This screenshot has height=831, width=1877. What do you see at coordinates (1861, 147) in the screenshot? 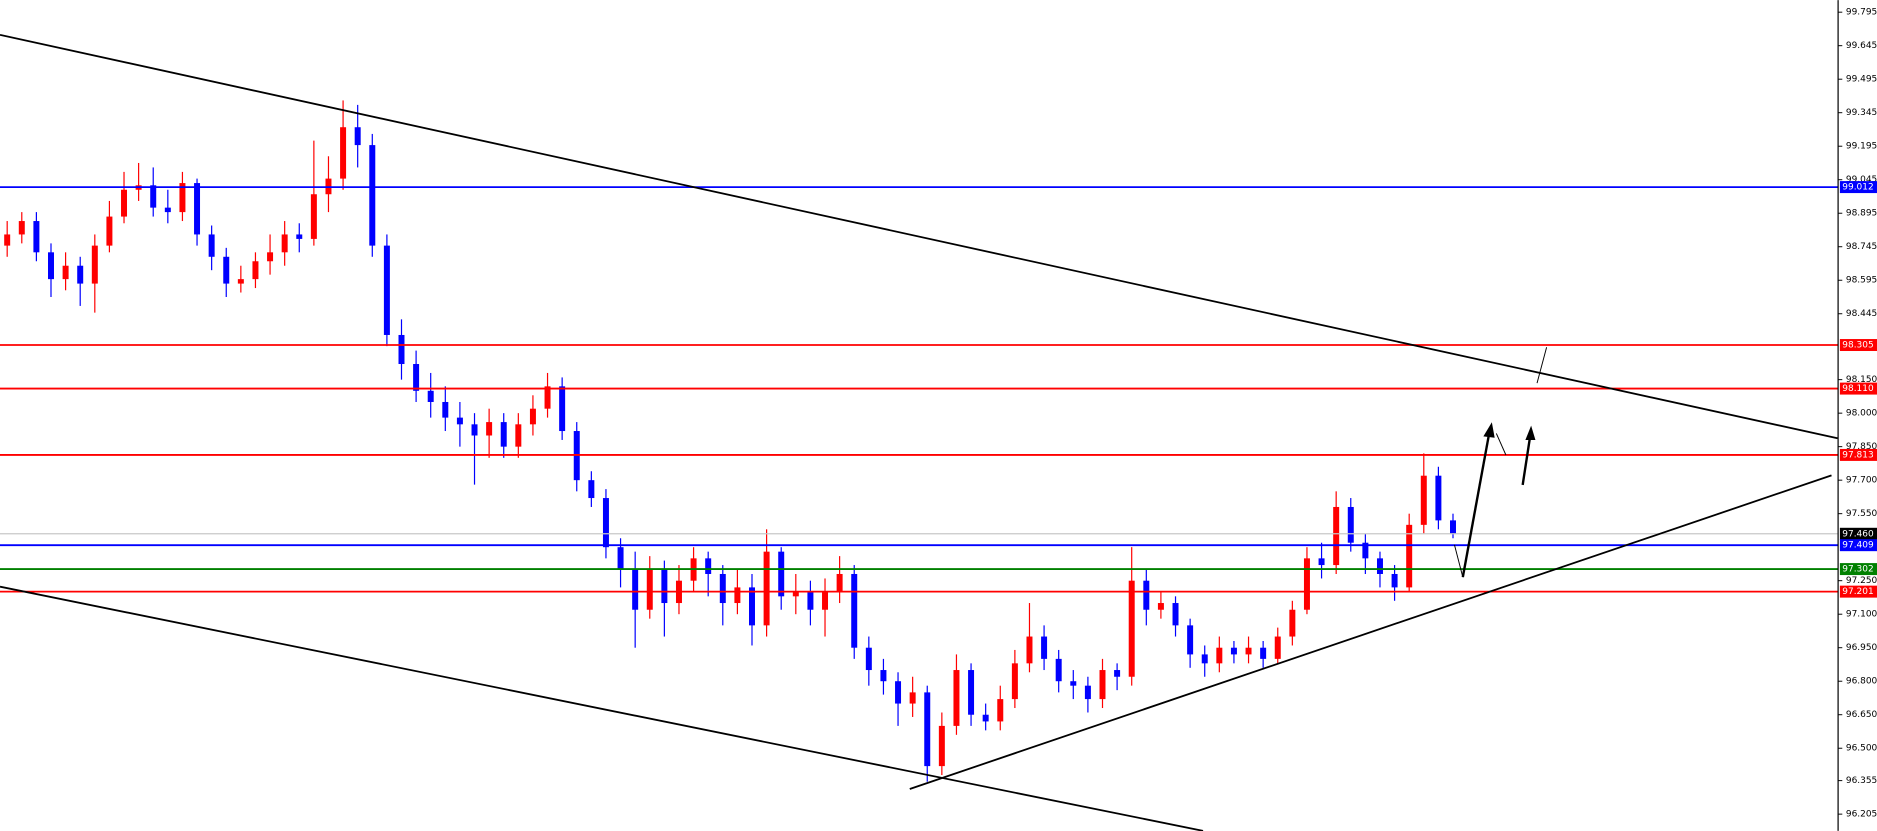
I see `y-tick-label: 99.195` at bounding box center [1861, 147].